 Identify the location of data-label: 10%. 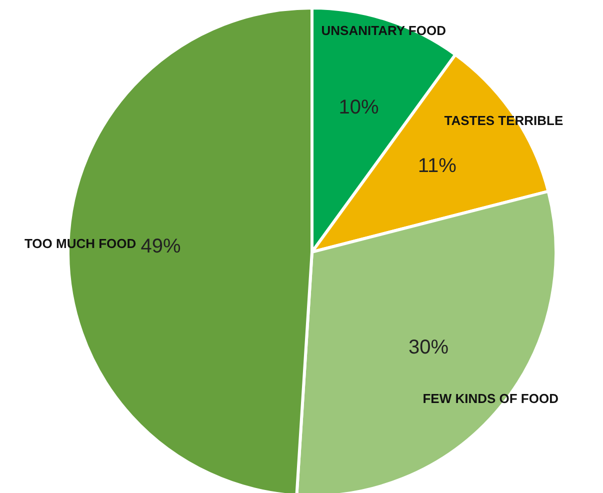
(358, 107).